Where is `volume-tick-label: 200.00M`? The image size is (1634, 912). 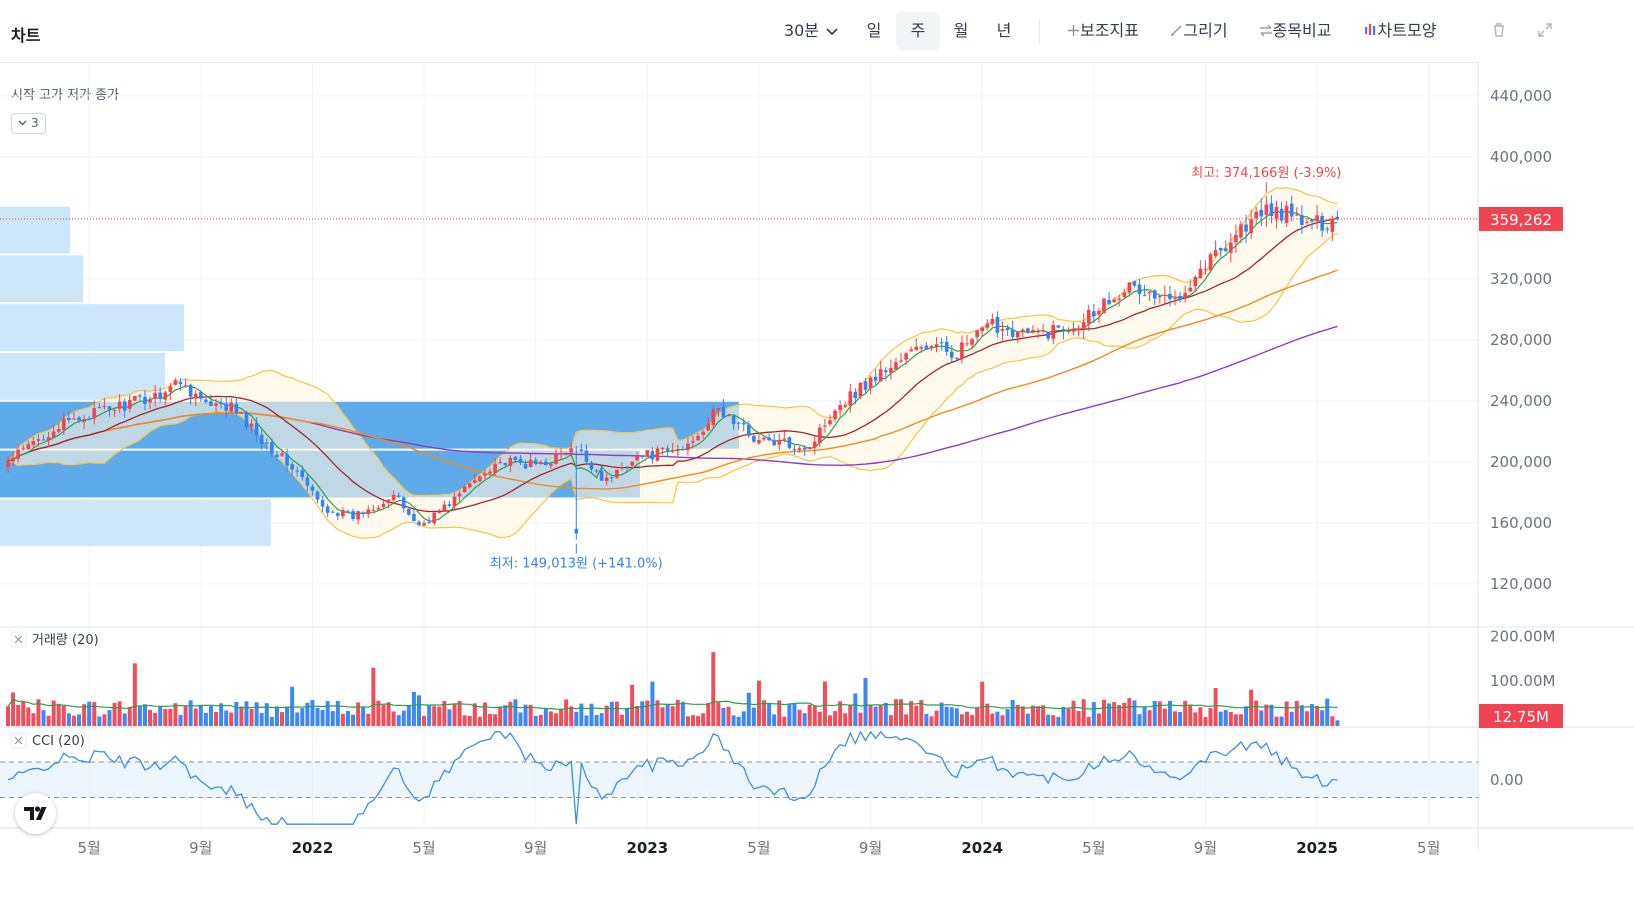 volume-tick-label: 200.00M is located at coordinates (1522, 636).